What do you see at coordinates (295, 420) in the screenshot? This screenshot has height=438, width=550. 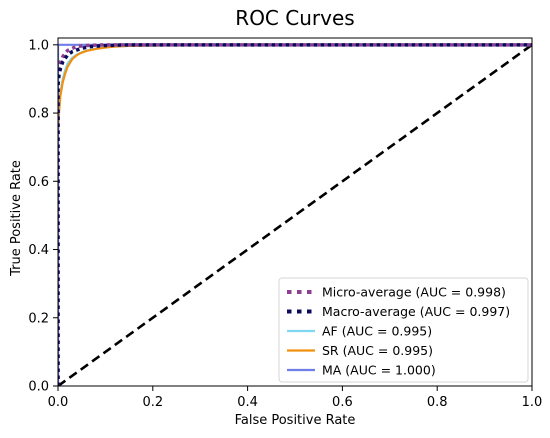 I see `x-axis-label: False Positive Rate` at bounding box center [295, 420].